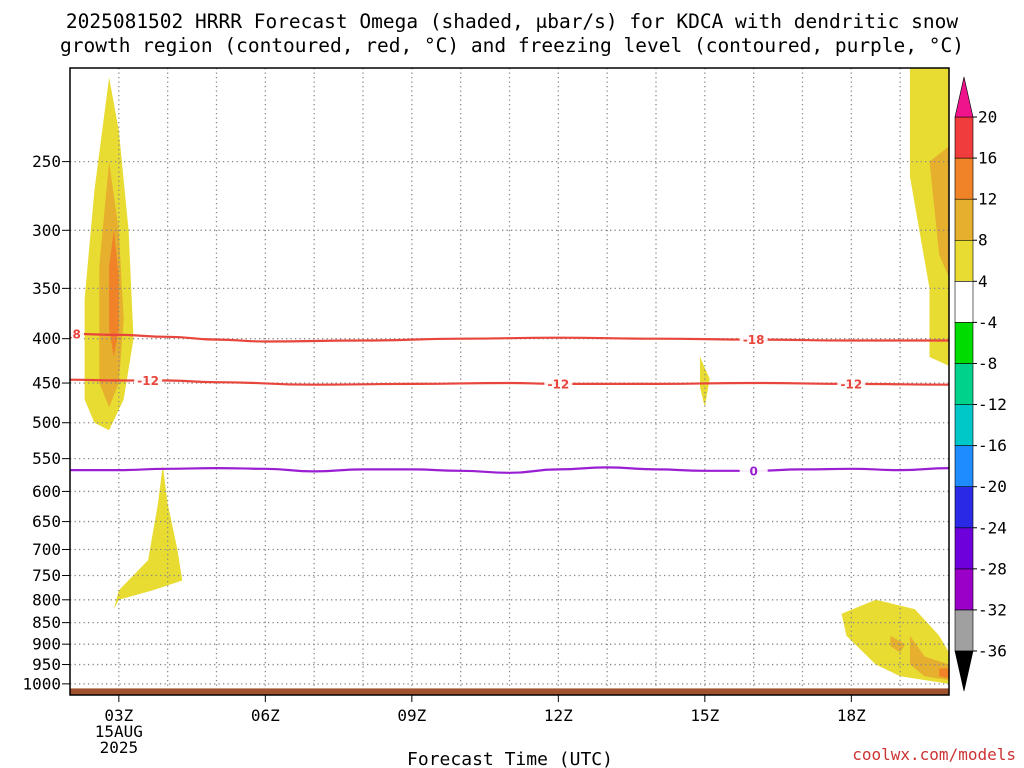  Describe the element at coordinates (46, 664) in the screenshot. I see `y-tick-label: 950` at that location.